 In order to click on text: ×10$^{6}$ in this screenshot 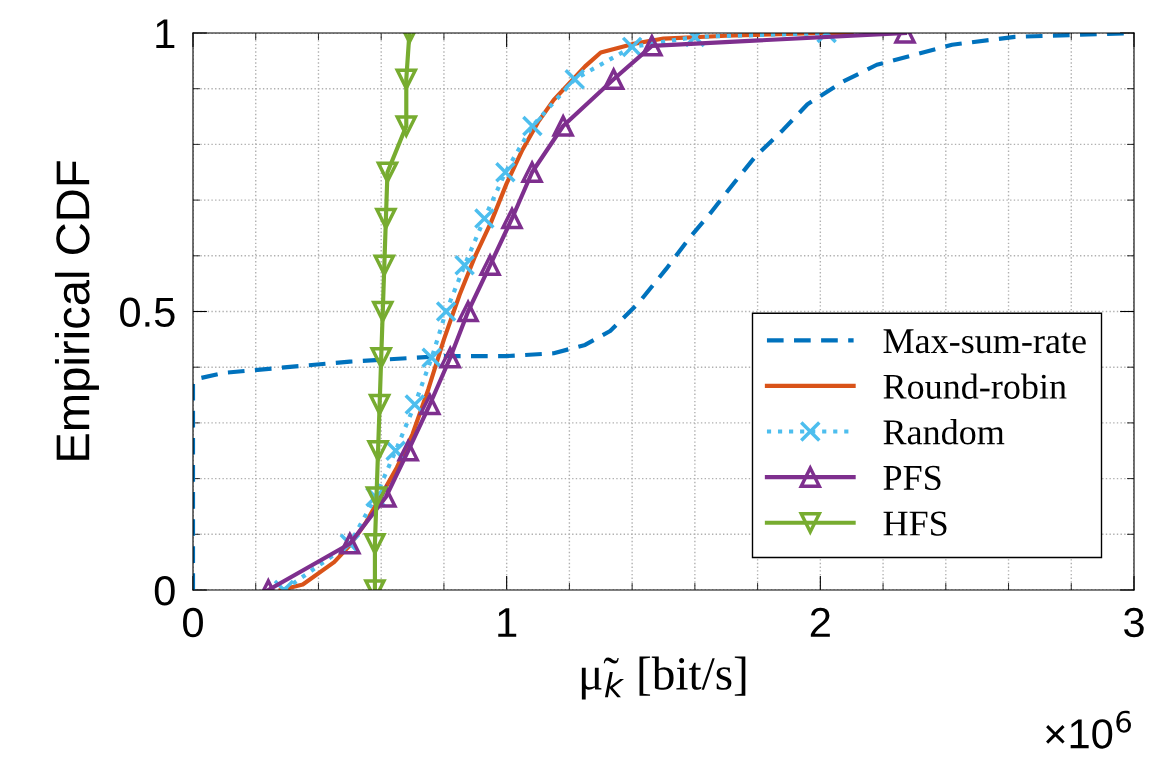, I will do `click(1088, 729)`.